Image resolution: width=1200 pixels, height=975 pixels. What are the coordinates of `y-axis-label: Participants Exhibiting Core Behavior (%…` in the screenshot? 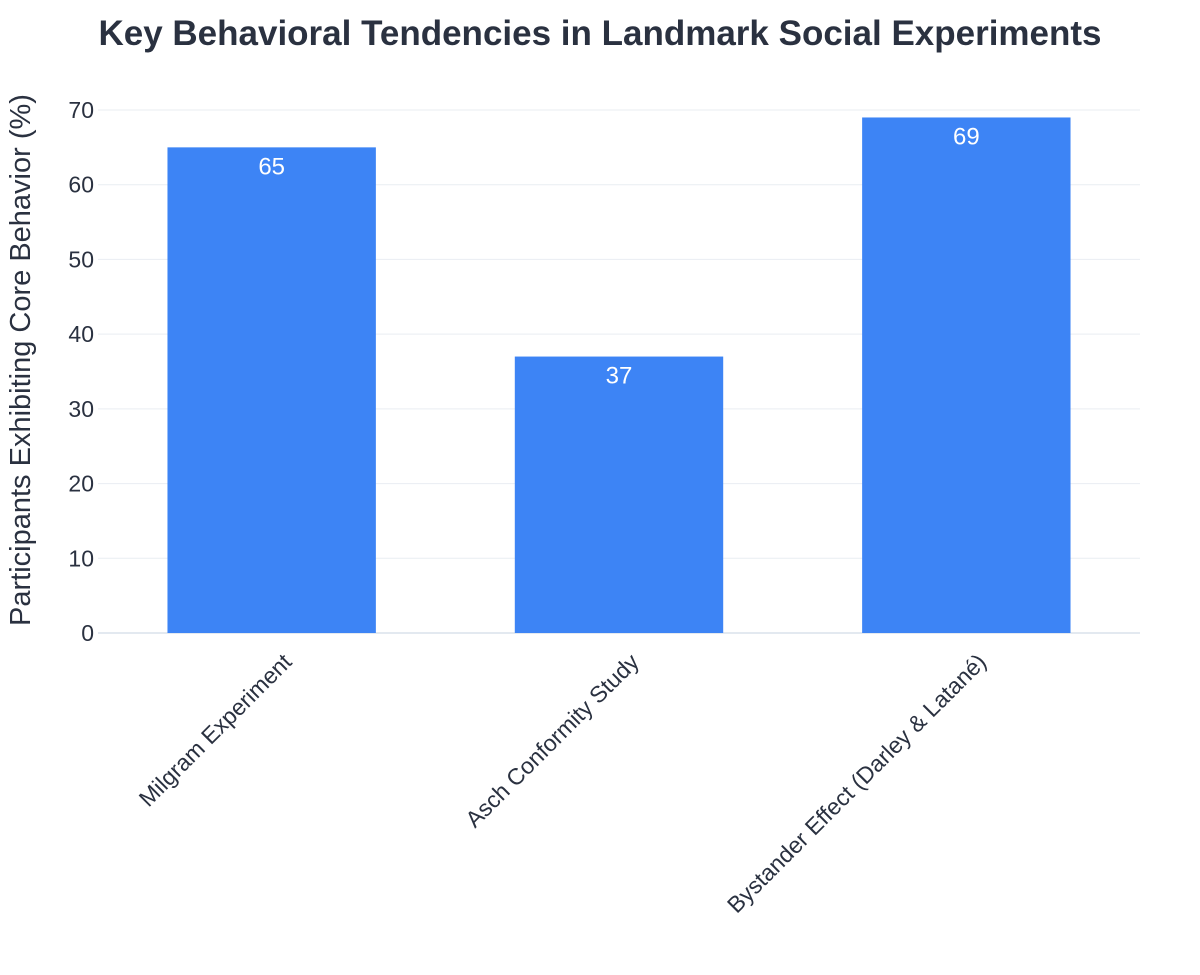 It's located at (21, 360).